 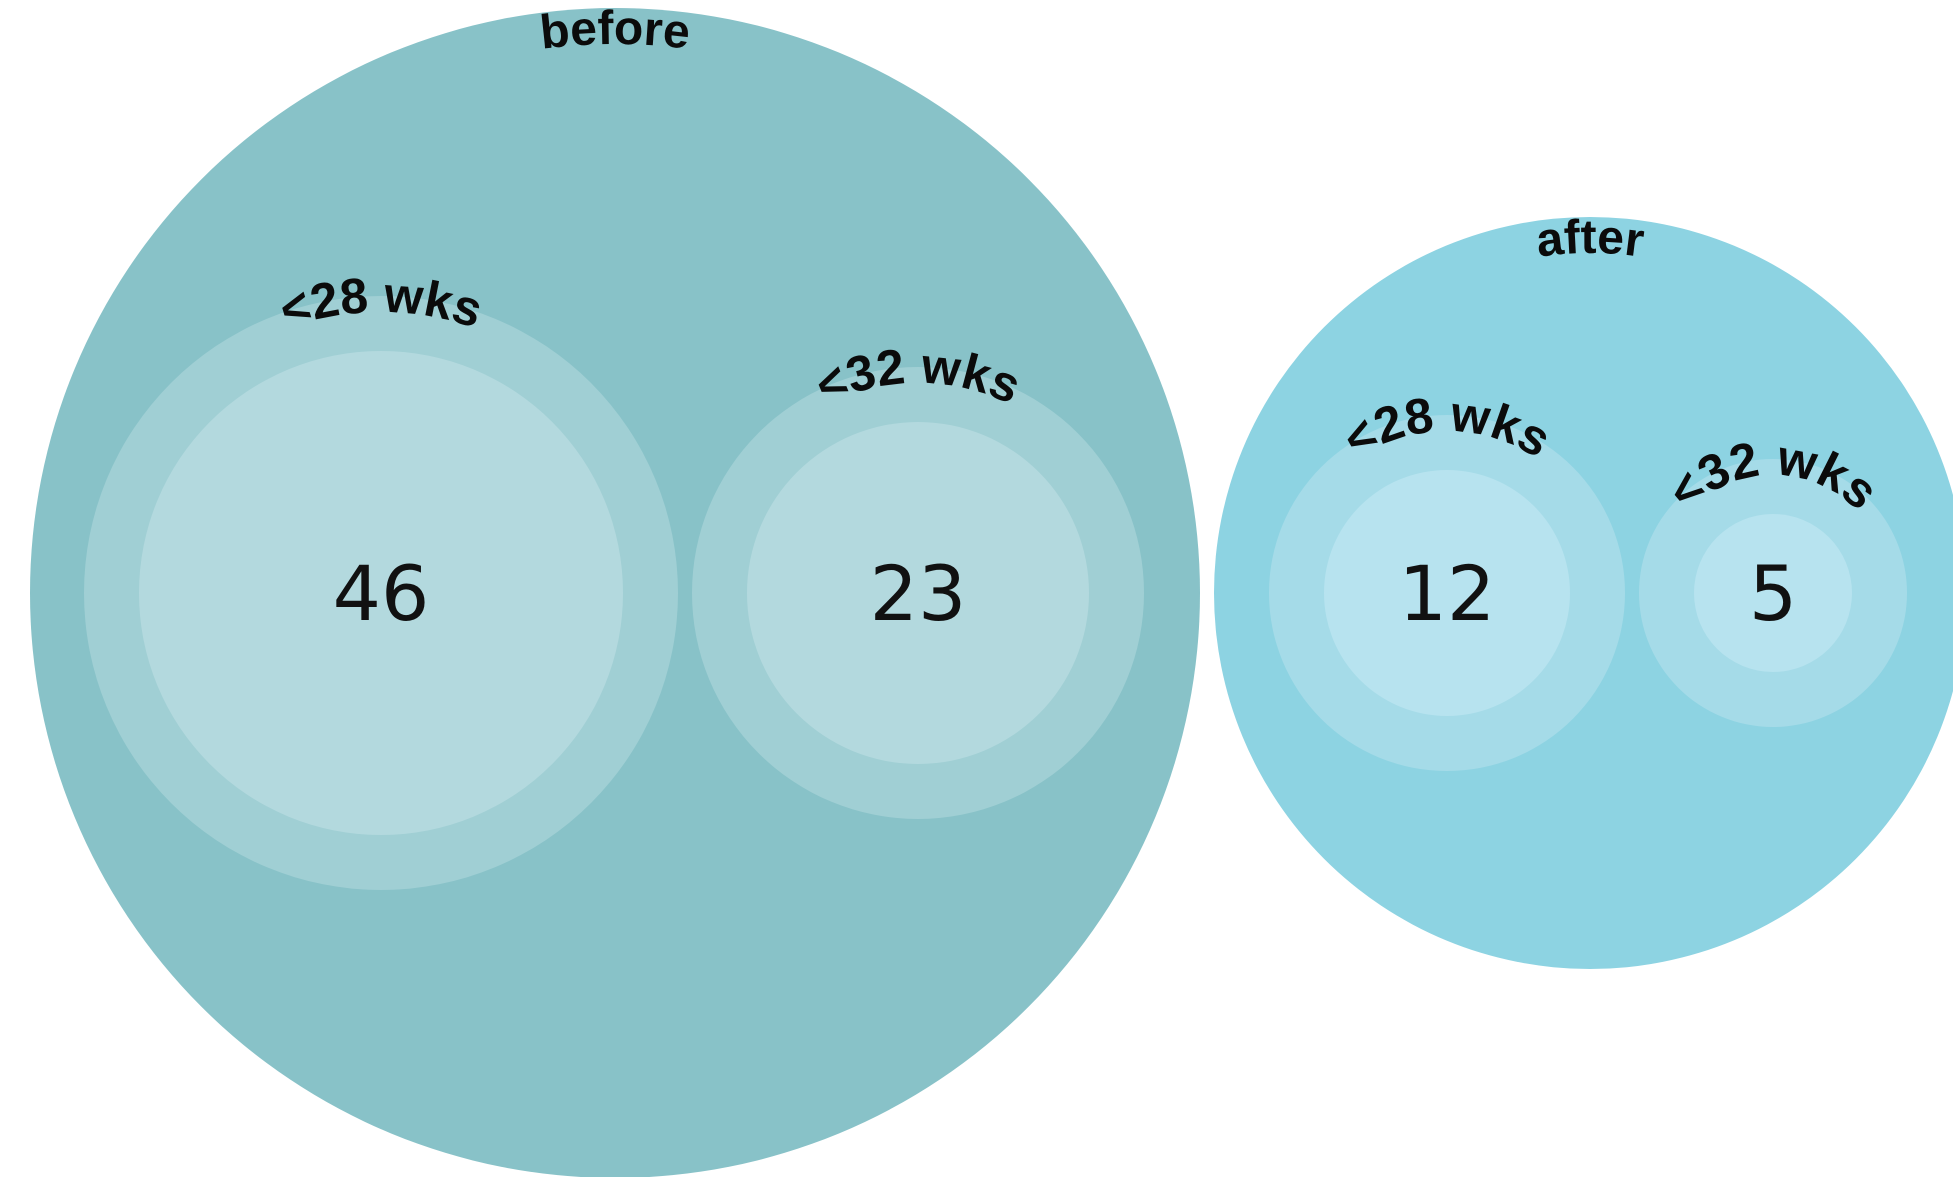 I want to click on bubble-value: 46, so click(x=381, y=593).